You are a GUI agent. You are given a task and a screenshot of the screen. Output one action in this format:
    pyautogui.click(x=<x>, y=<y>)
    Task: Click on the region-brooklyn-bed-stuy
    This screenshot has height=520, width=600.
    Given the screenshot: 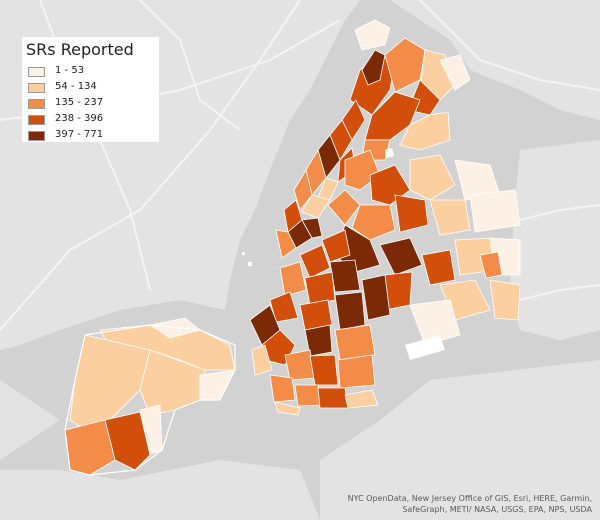 What is the action you would take?
    pyautogui.click(x=320, y=288)
    